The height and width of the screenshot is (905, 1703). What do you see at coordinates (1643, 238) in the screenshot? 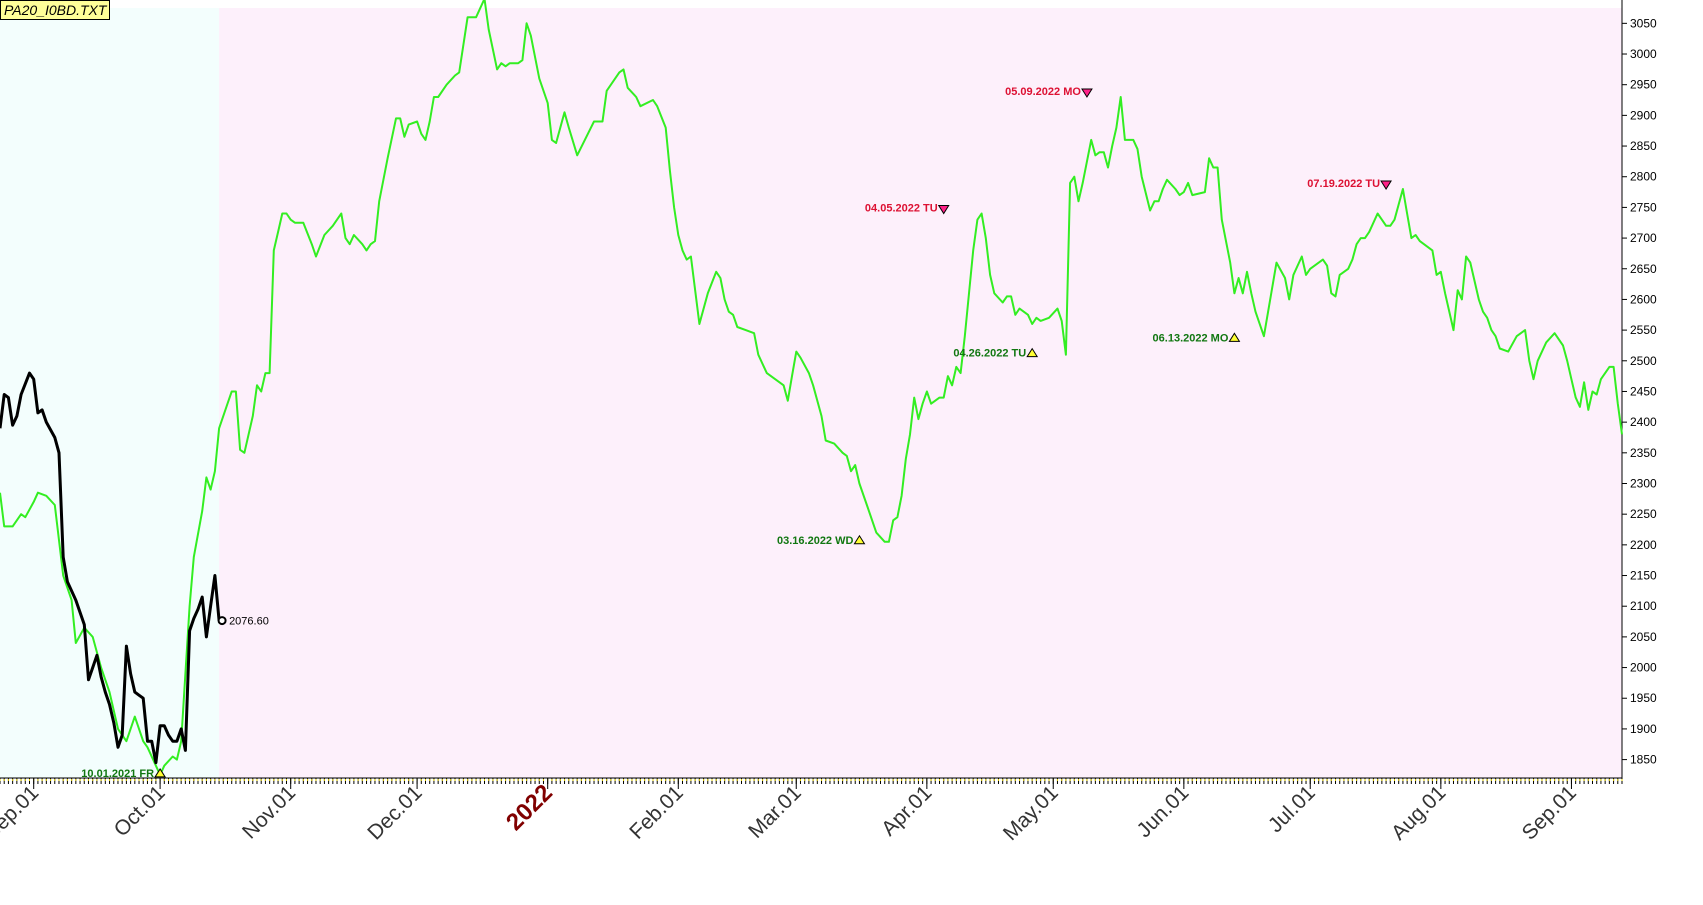
I see `y-tick-label-2700: 2700` at bounding box center [1643, 238].